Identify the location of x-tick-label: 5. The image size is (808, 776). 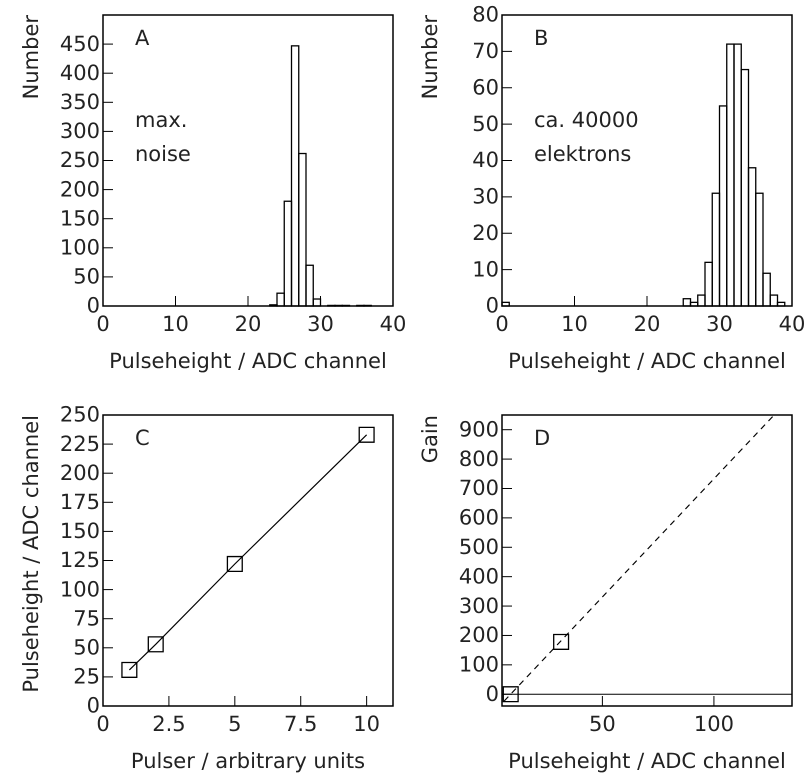
(235, 724).